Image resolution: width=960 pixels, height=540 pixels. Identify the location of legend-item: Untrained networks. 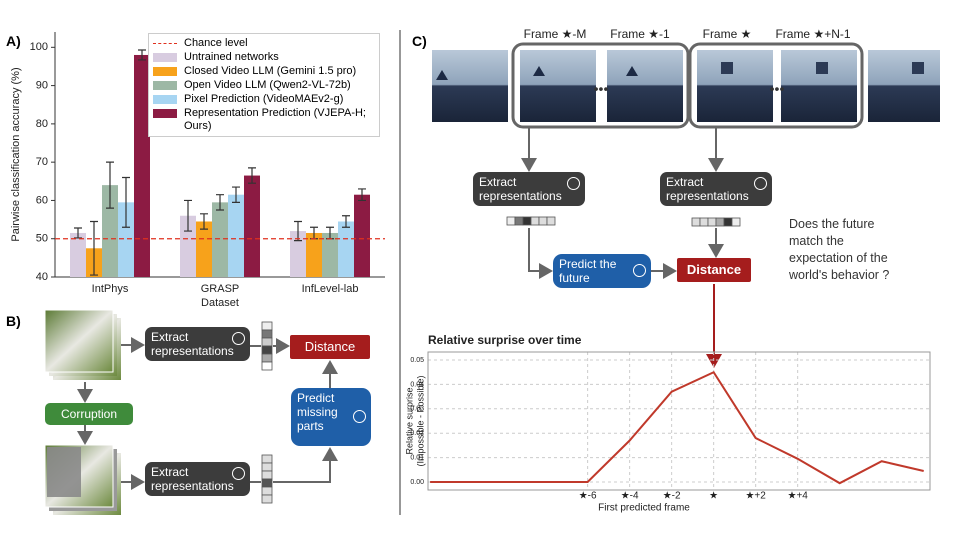
(264, 57).